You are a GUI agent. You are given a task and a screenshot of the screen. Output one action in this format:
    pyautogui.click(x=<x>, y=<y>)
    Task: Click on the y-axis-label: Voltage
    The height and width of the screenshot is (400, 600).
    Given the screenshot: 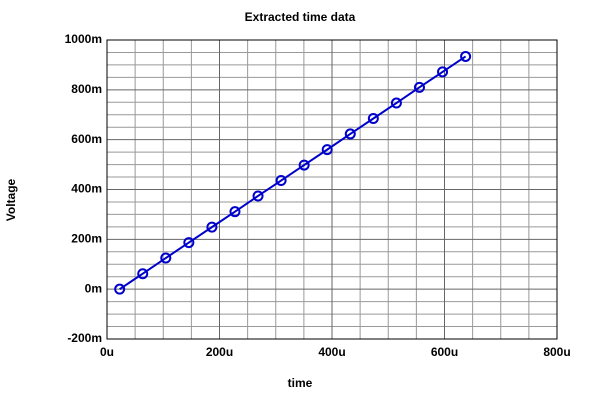 What is the action you would take?
    pyautogui.click(x=11, y=199)
    